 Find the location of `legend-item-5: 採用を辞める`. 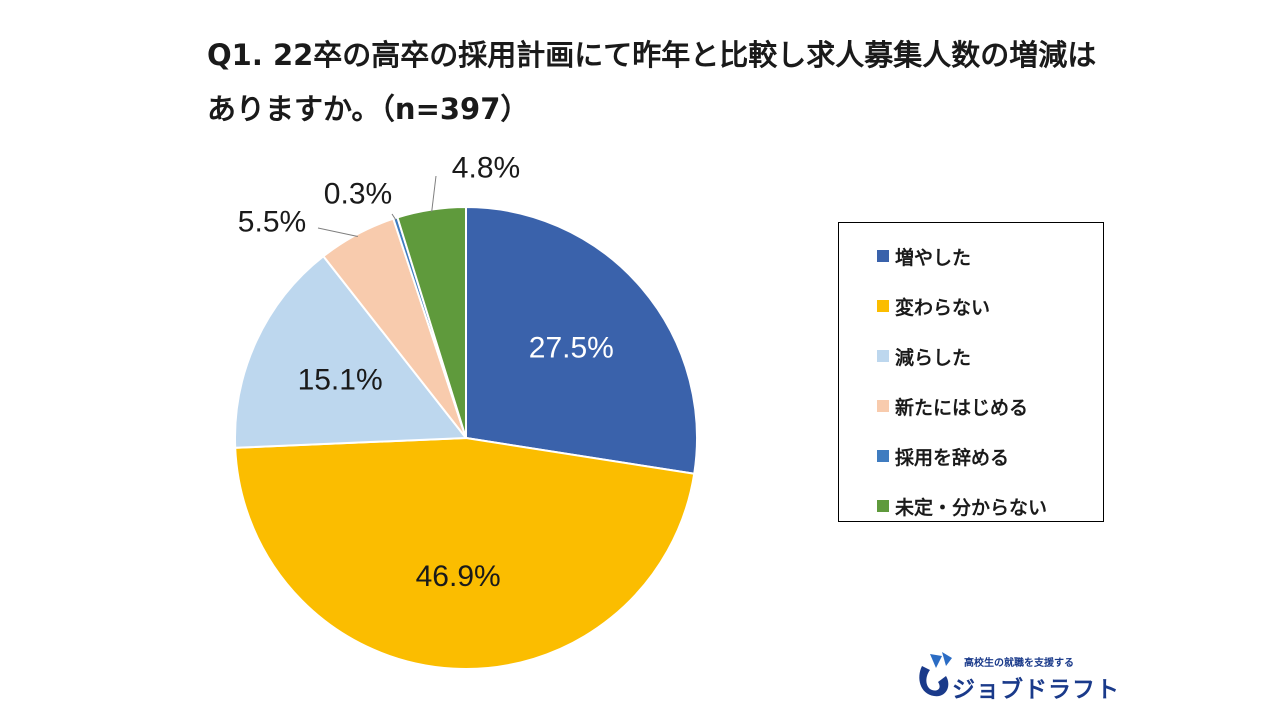

legend-item-5: 採用を辞める is located at coordinates (971, 456).